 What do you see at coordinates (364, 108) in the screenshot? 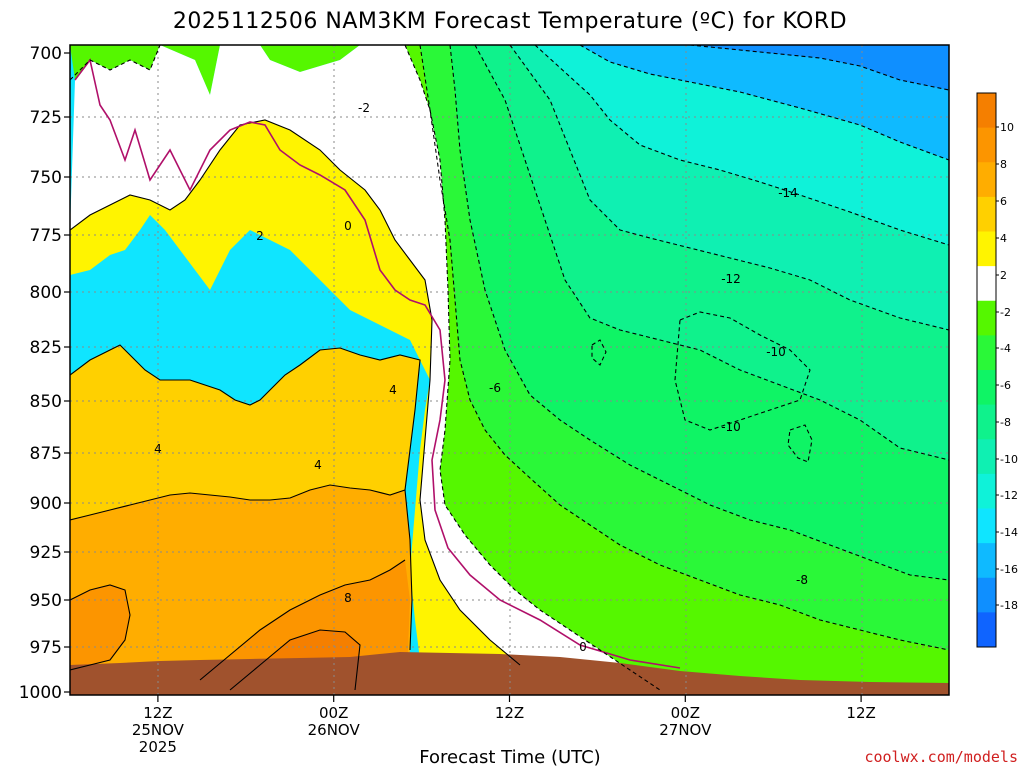
I see `contour-label: -2` at bounding box center [364, 108].